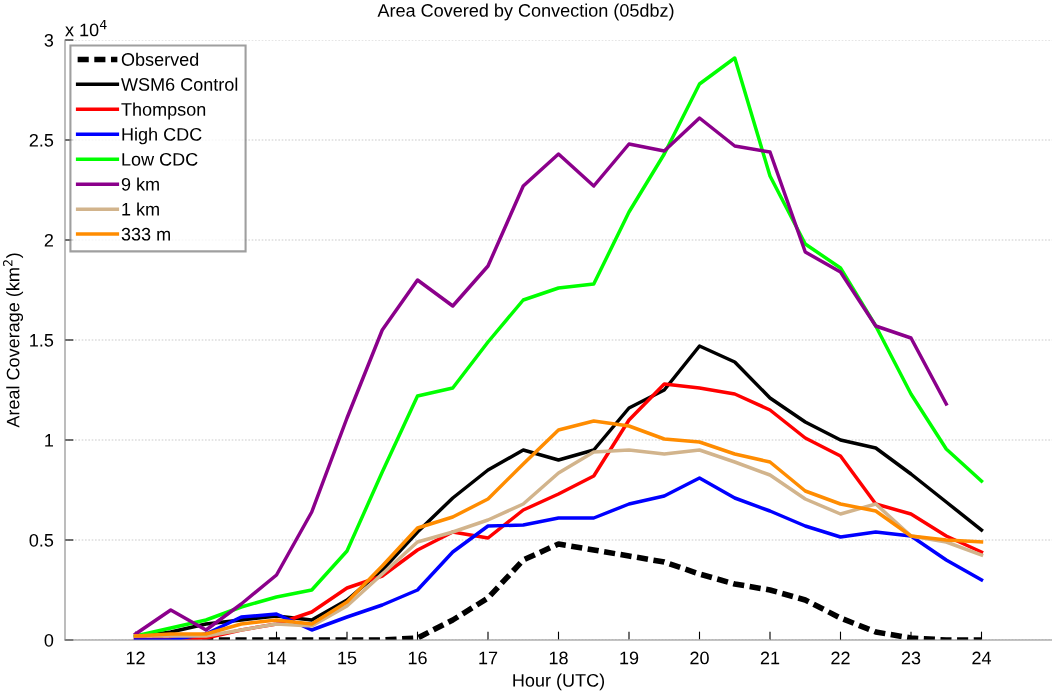  What do you see at coordinates (558, 658) in the screenshot?
I see `x-tick-label: 18` at bounding box center [558, 658].